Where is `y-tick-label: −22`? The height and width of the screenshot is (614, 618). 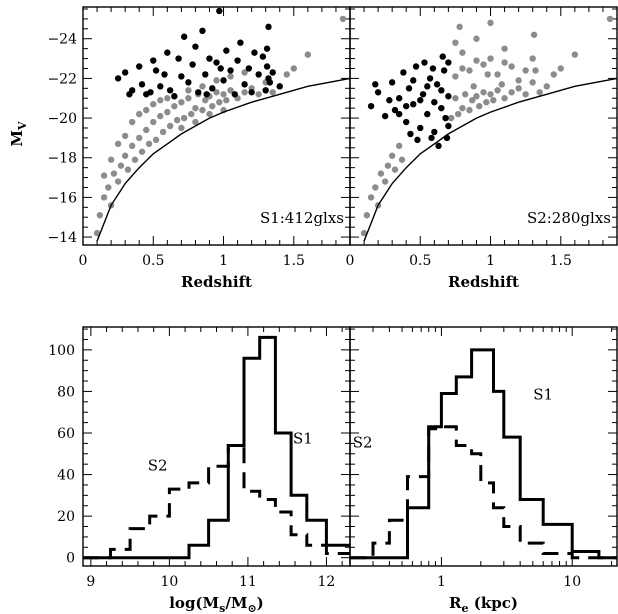 y-tick-label: −22 is located at coordinates (62, 79).